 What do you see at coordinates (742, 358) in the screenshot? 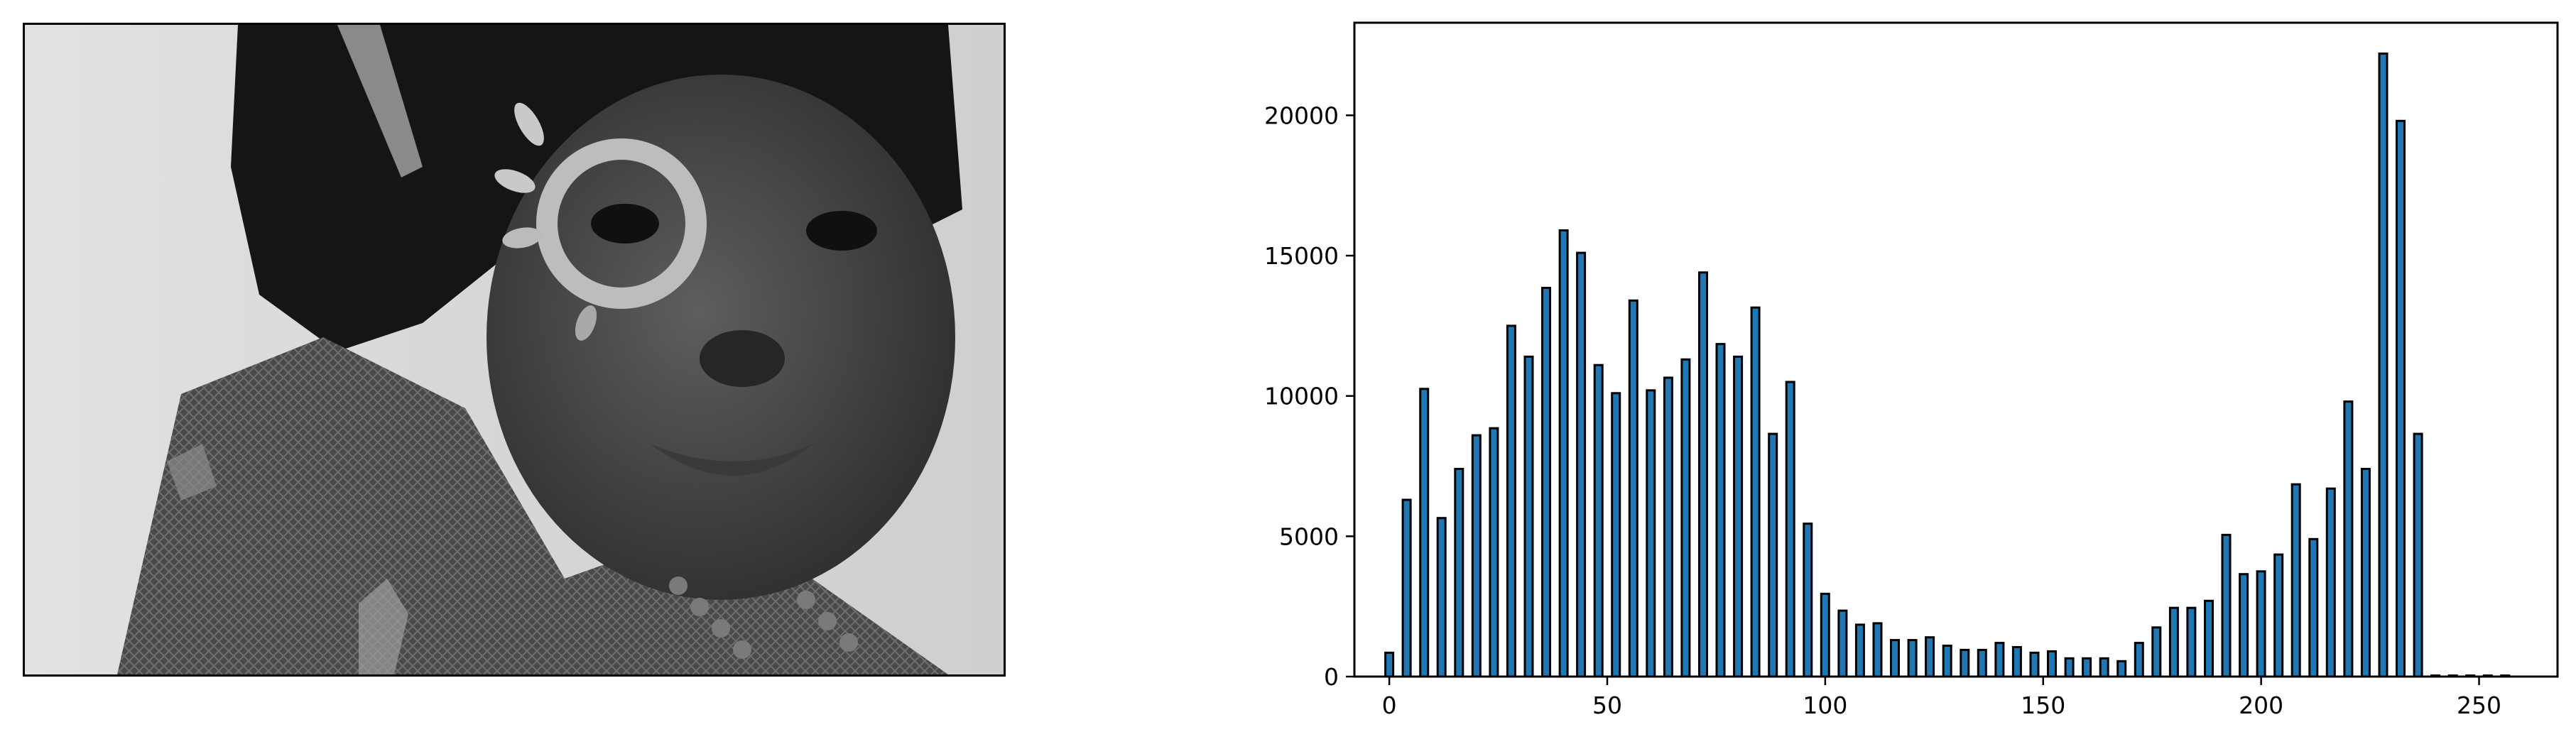
I see `nose` at bounding box center [742, 358].